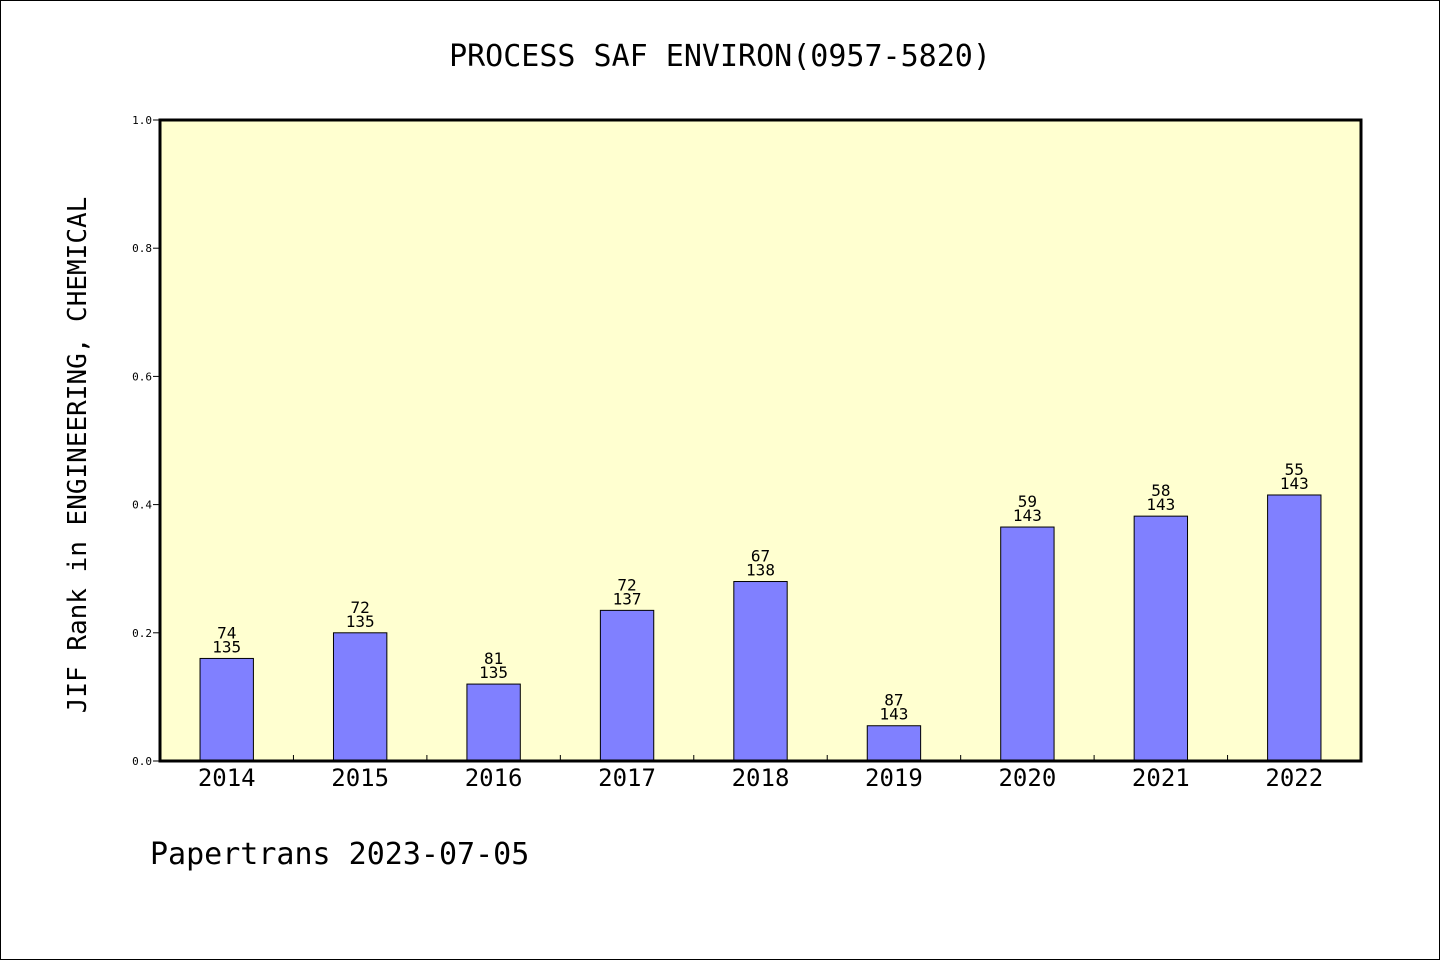  Describe the element at coordinates (894, 743) in the screenshot. I see `bar-2019` at that location.